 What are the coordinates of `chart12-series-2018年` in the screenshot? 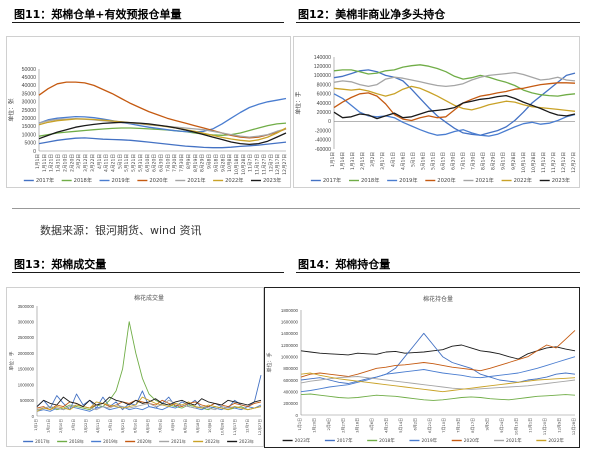 It's located at (454, 80).